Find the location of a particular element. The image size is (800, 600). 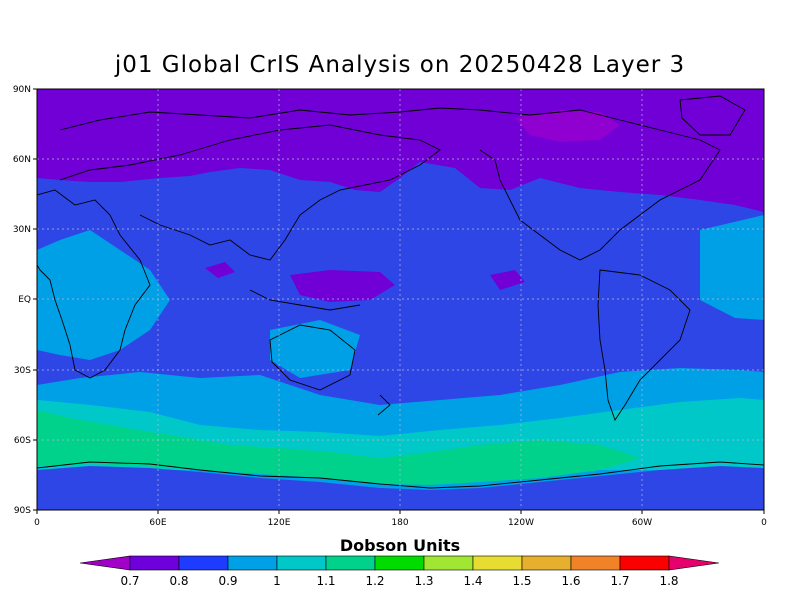

coast-africa-europe is located at coordinates (94, 284).